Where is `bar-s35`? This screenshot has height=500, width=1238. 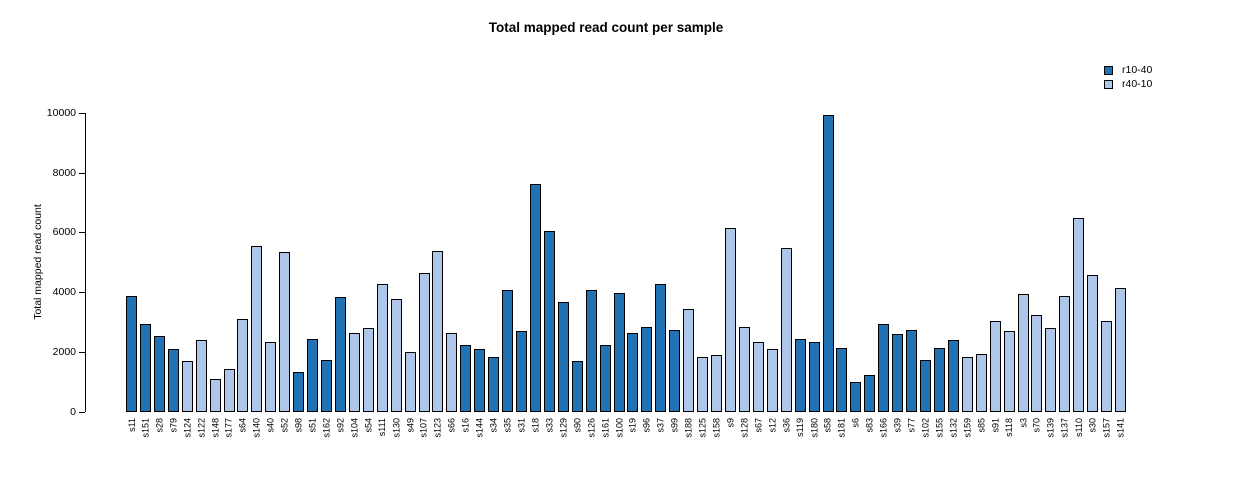
bar-s35 is located at coordinates (508, 350).